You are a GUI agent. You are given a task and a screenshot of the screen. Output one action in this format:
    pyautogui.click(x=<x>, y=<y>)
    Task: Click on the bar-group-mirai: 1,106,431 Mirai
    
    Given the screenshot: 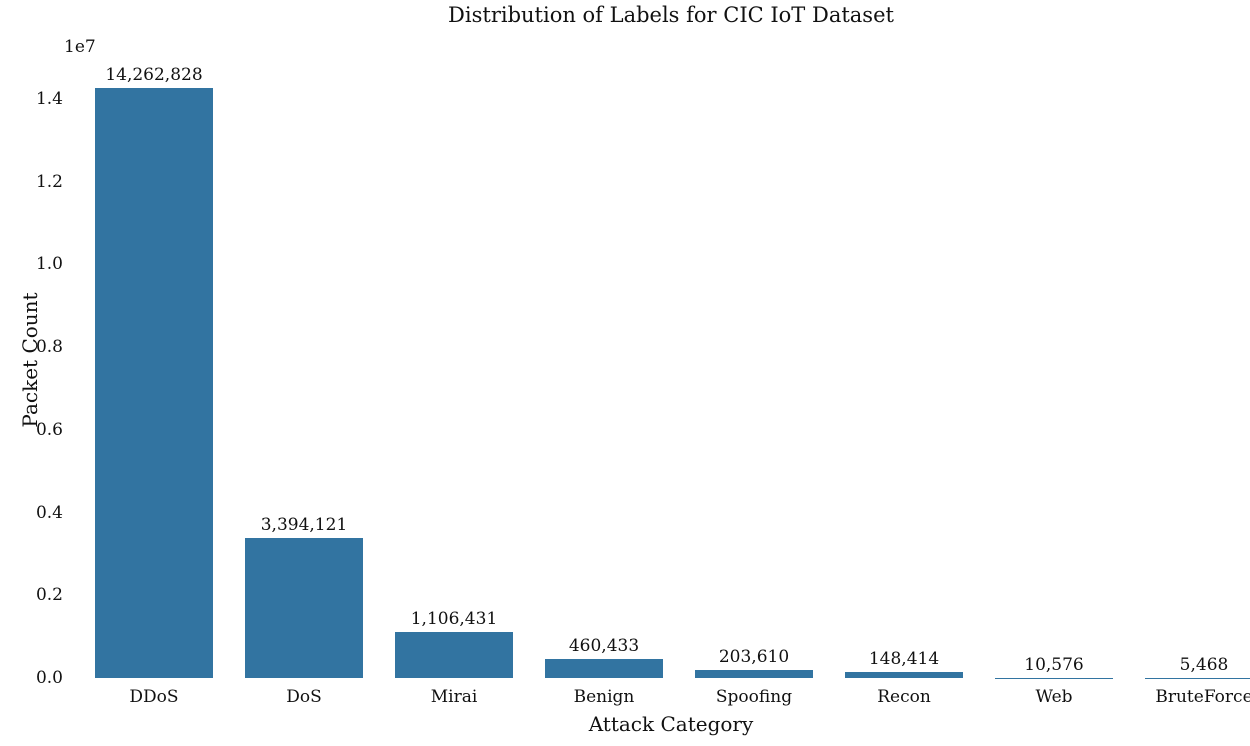 What is the action you would take?
    pyautogui.click(x=454, y=383)
    